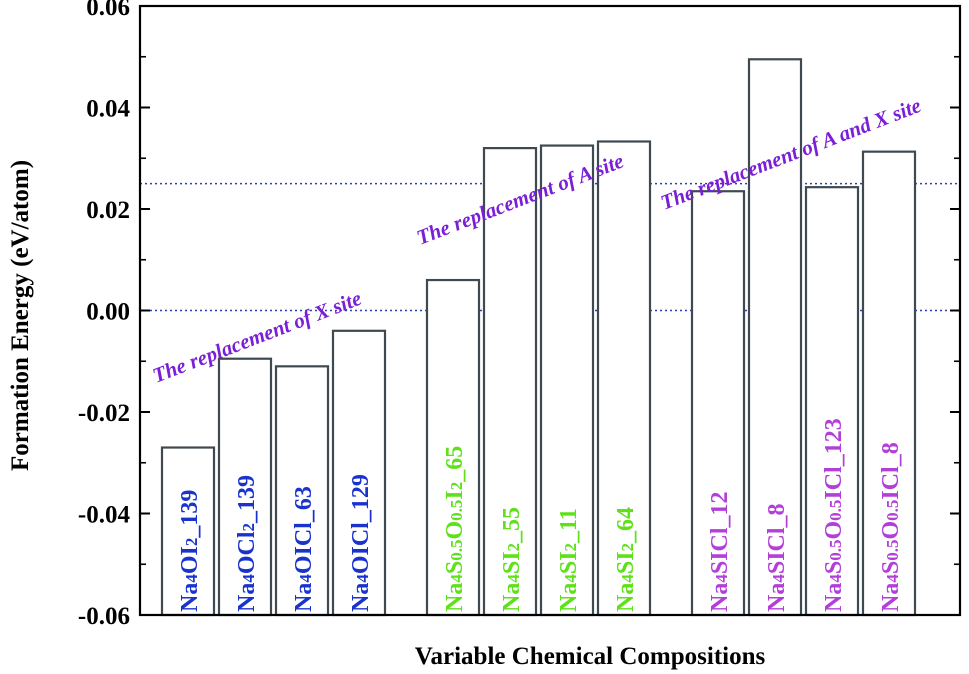  Describe the element at coordinates (569, 560) in the screenshot. I see `bar-label: Na4SI2_11` at that location.